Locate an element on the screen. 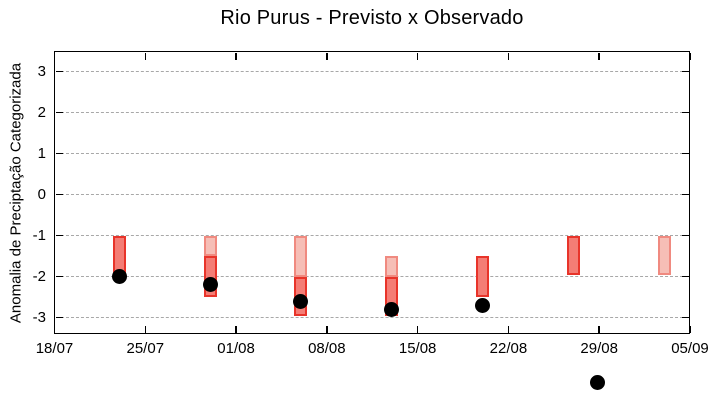 The image size is (720, 400). legend-observado-dot-icon is located at coordinates (597, 382).